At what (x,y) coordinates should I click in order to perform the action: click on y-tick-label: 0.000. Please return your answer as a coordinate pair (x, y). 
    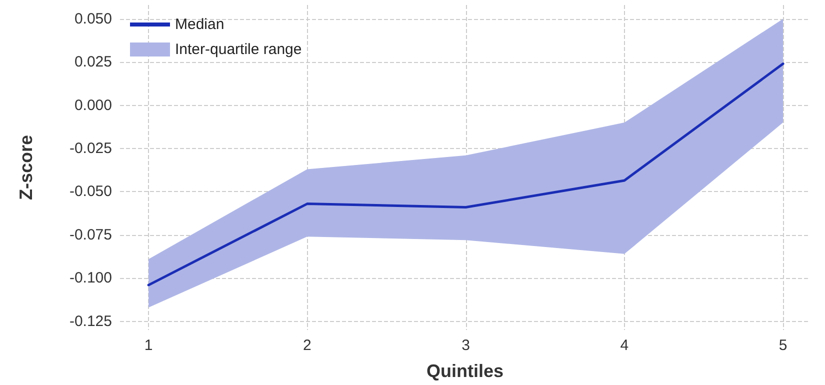
    Looking at the image, I should click on (93, 105).